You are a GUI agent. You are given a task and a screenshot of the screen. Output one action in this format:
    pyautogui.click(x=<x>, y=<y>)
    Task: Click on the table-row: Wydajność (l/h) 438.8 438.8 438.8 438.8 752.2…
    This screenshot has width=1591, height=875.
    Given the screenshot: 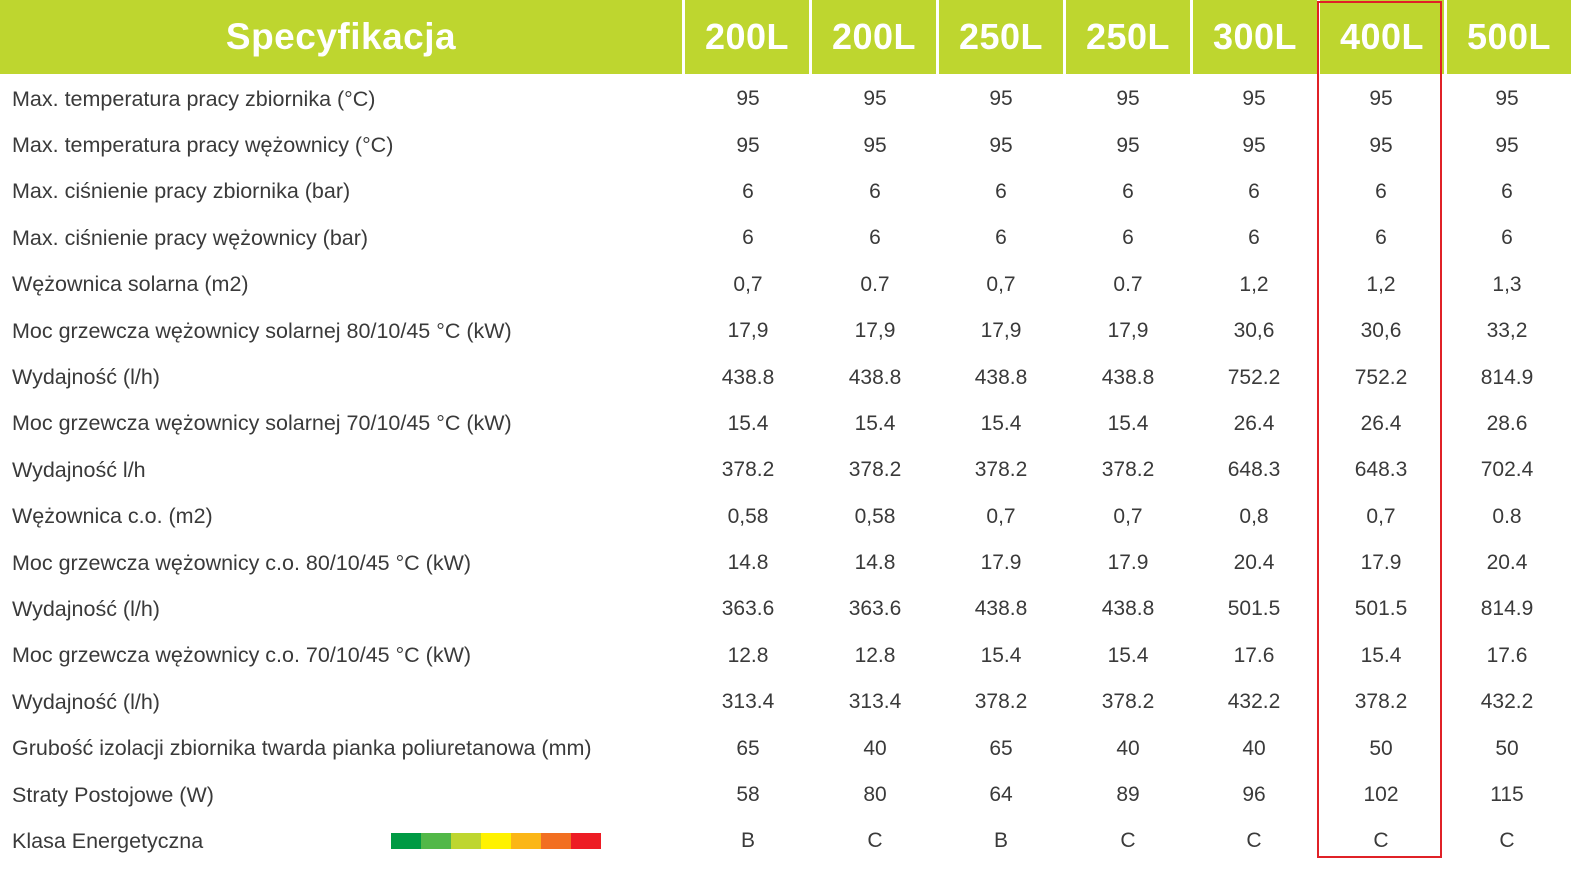 What is the action you would take?
    pyautogui.click(x=795, y=377)
    